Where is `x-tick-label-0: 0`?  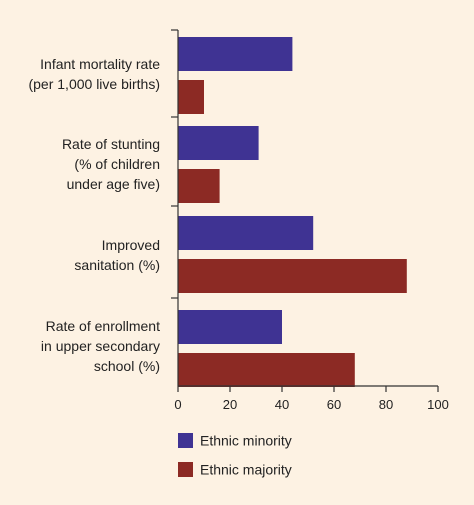 x-tick-label-0: 0 is located at coordinates (177, 404).